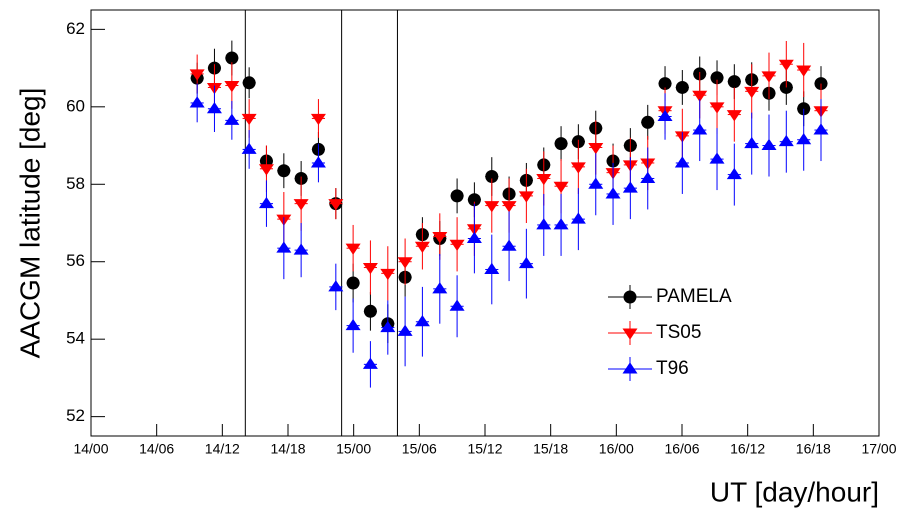  Describe the element at coordinates (794, 491) in the screenshot. I see `x-axis-label: UT [day/hour]` at that location.